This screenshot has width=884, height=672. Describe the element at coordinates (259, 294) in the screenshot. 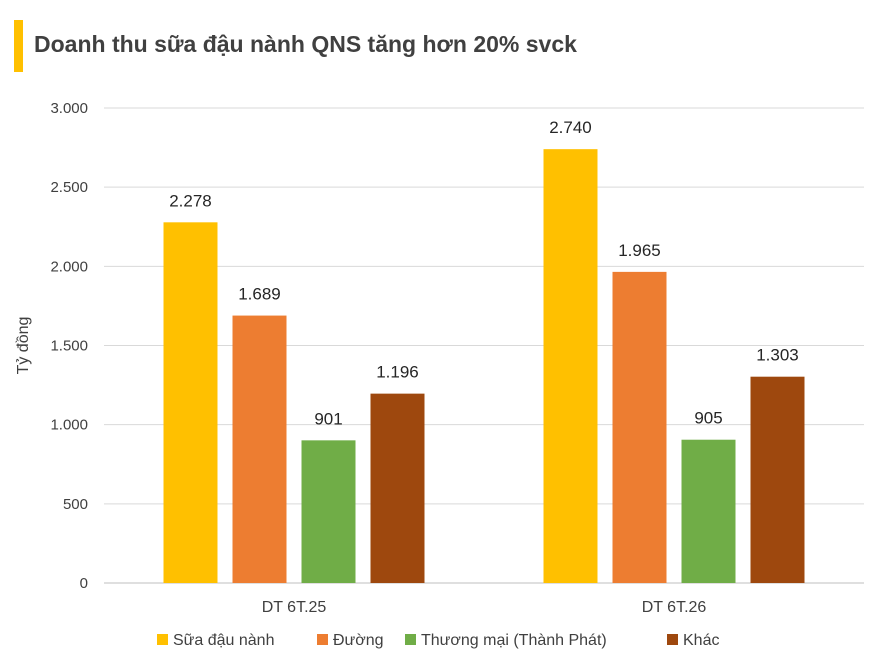

I see `data-label: 1.689` at that location.